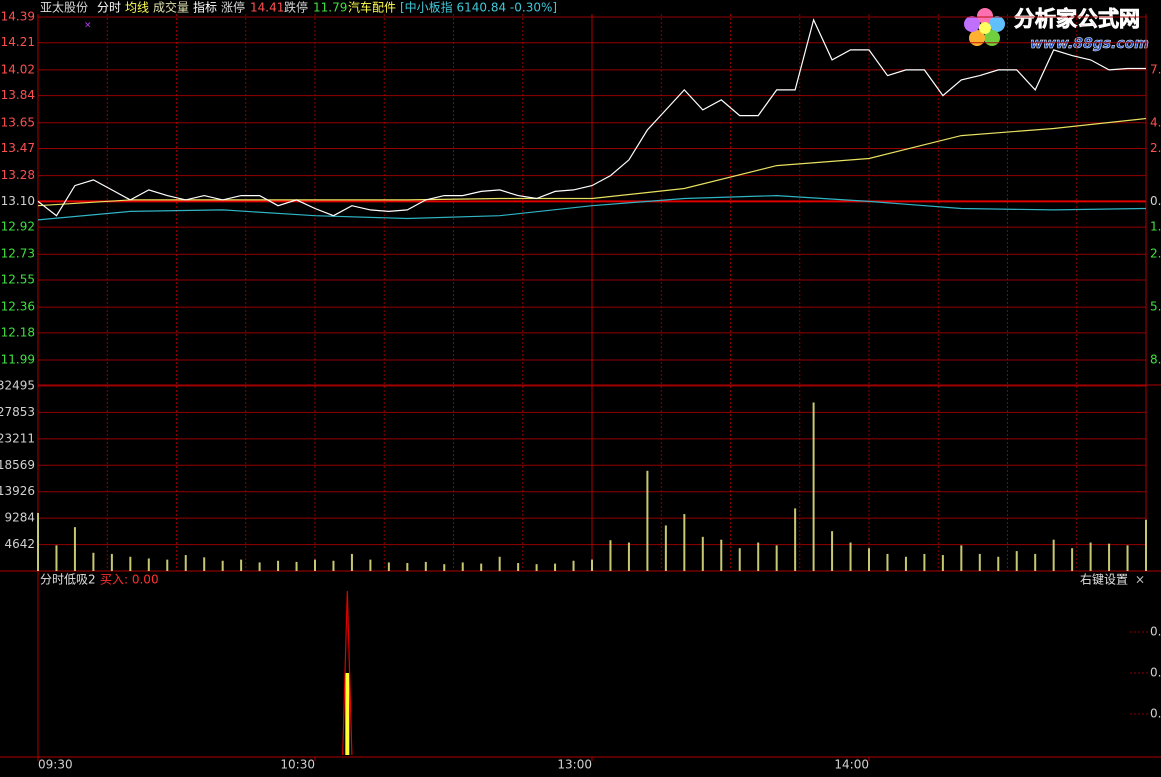  Describe the element at coordinates (1056, 29) in the screenshot. I see `logo: 分析家公式网 www.88gs.com` at that location.